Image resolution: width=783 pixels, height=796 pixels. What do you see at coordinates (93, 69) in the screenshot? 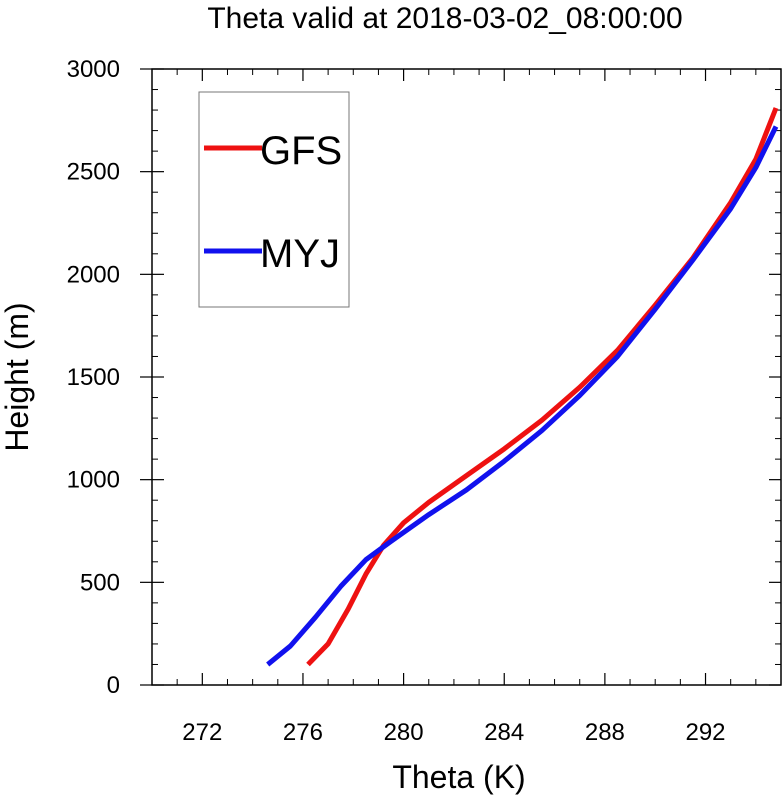
I see `y-tick-label: 3000` at bounding box center [93, 69].